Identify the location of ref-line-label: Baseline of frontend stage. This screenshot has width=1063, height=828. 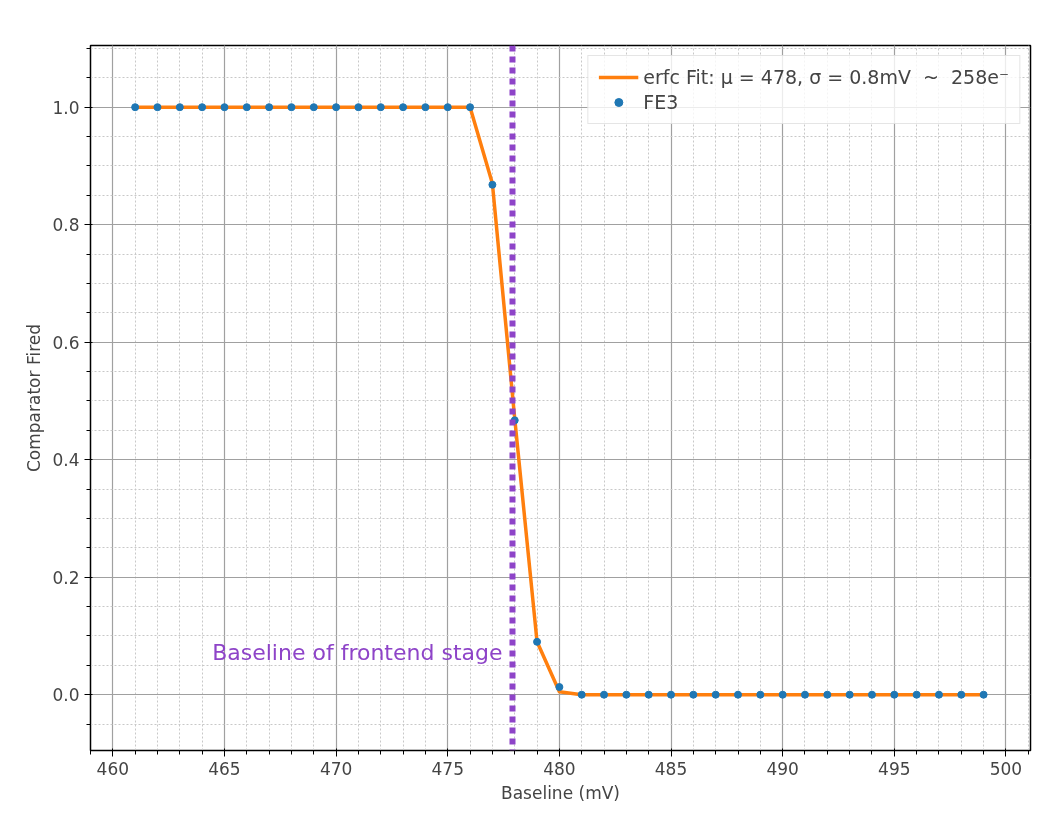
(357, 652).